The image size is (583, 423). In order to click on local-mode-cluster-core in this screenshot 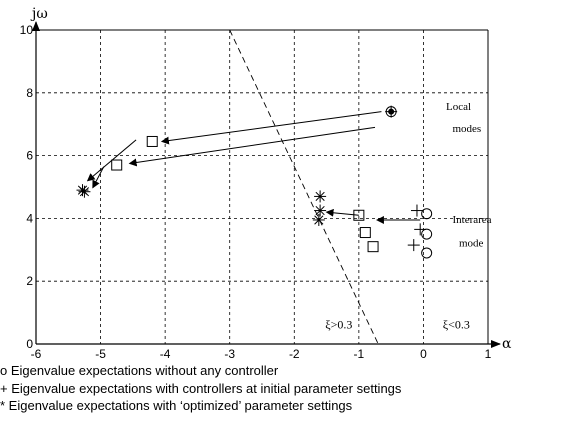, I will do `click(391, 111)`.